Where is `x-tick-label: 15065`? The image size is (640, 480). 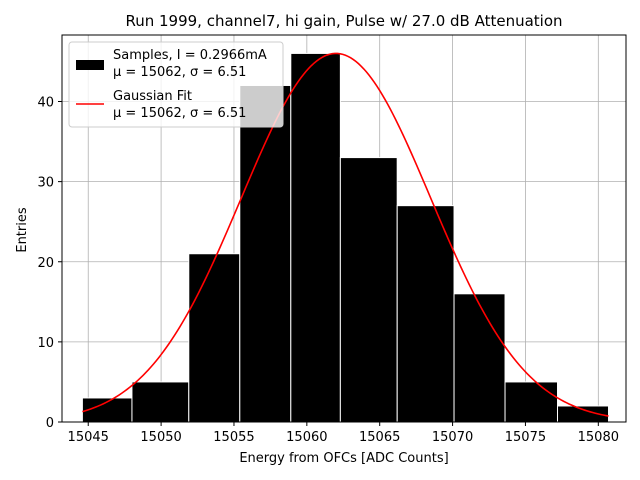 x-tick-label: 15065 is located at coordinates (379, 437).